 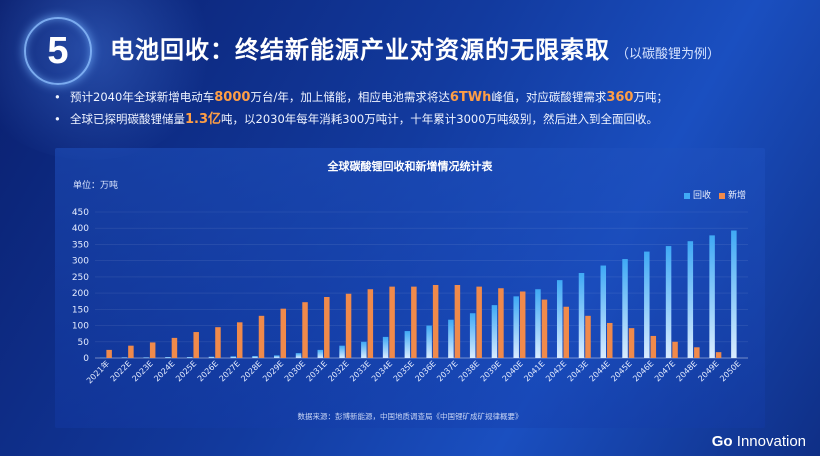 I want to click on brand-bold: Go, so click(x=722, y=441).